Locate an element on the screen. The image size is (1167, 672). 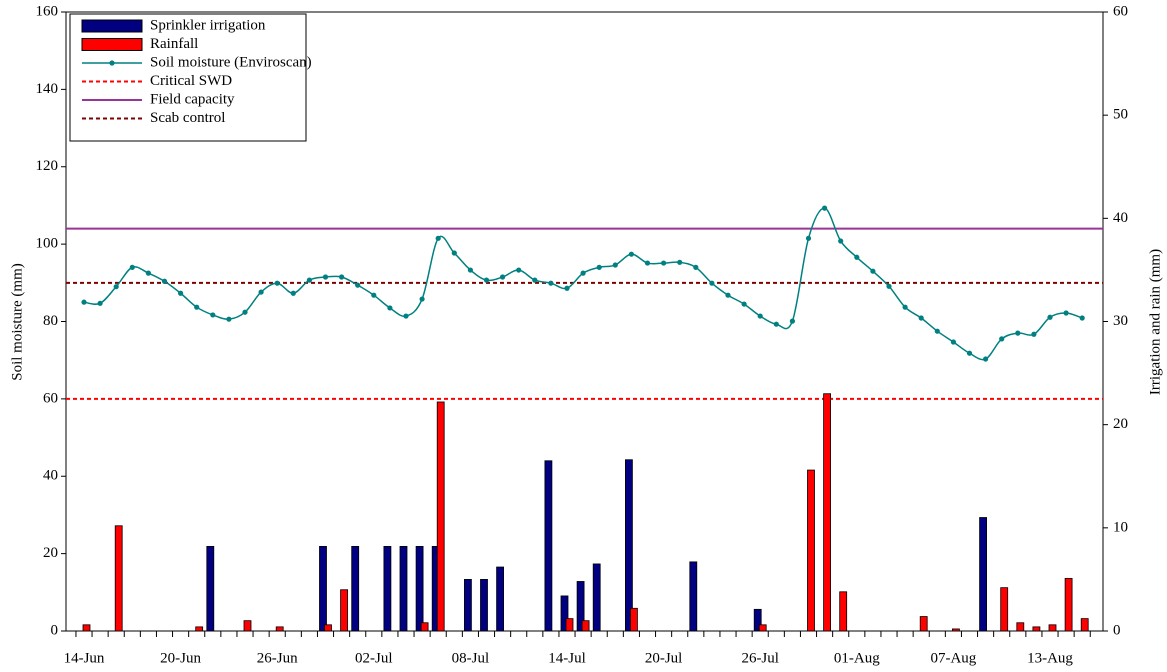
x-tick-label: 26-Jun is located at coordinates (277, 658).